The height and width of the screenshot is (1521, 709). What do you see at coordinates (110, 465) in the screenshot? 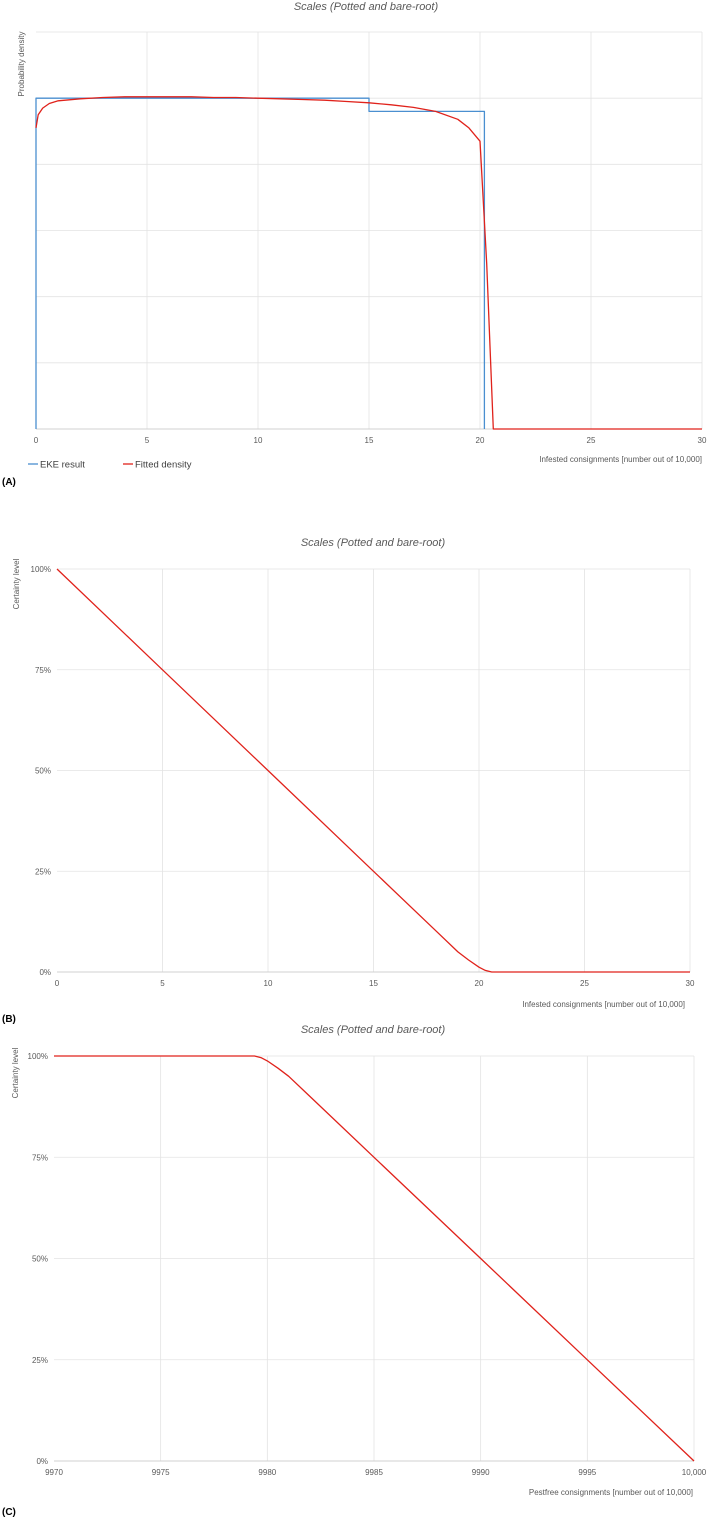
I see `chart-a-legend: EKE result Fitted density` at bounding box center [110, 465].